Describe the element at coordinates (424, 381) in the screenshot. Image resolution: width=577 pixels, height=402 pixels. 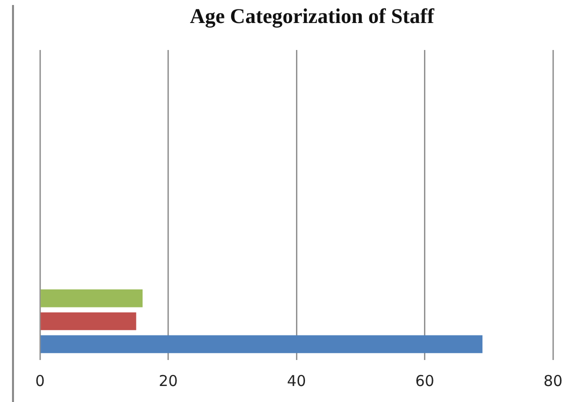
I see `x-tick-label: 60` at that location.